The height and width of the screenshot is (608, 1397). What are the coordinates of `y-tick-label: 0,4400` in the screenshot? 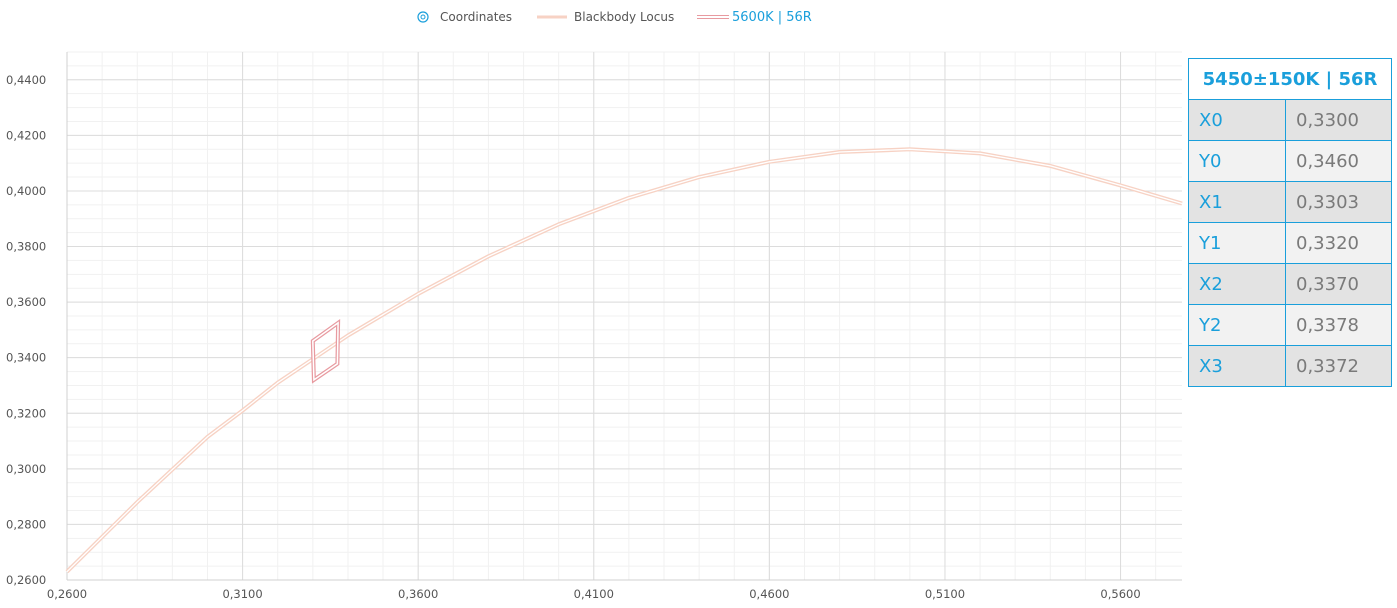 It's located at (26, 80).